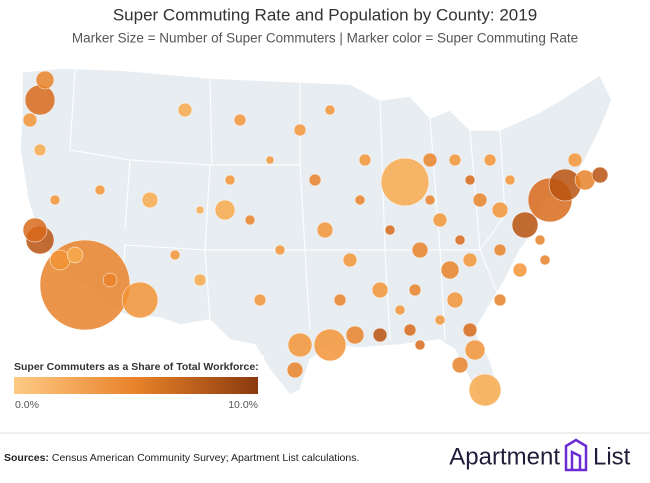 The height and width of the screenshot is (483, 650). What do you see at coordinates (243, 405) in the screenshot?
I see `legend-max-label: 10.0%` at bounding box center [243, 405].